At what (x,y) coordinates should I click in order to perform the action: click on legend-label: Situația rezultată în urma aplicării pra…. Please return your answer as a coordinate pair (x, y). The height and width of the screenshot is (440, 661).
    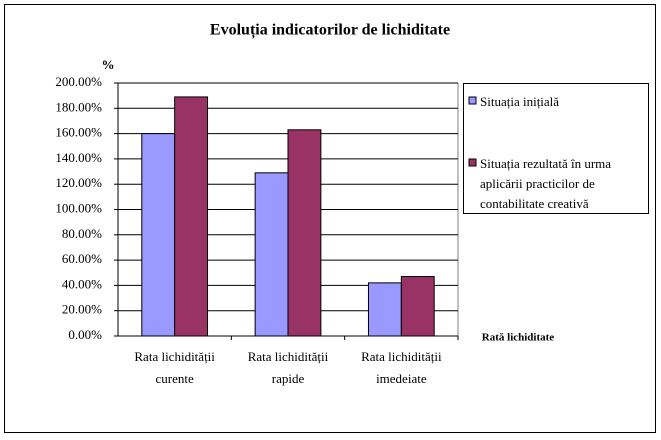
    Looking at the image, I should click on (546, 183).